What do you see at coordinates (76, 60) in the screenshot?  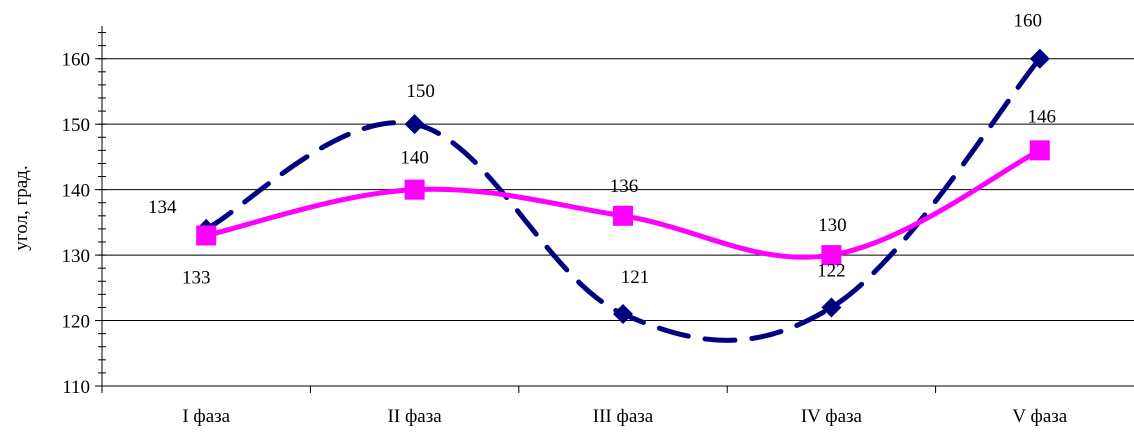 I see `y-tick-label: 160` at bounding box center [76, 60].